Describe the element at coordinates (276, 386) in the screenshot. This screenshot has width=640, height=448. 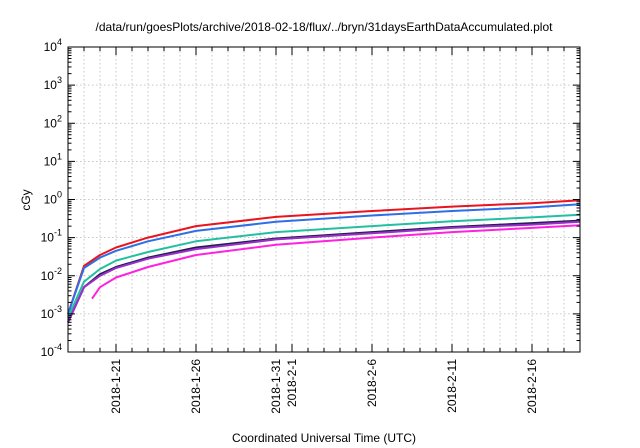
I see `x-tick-label: 2018-1-31` at that location.